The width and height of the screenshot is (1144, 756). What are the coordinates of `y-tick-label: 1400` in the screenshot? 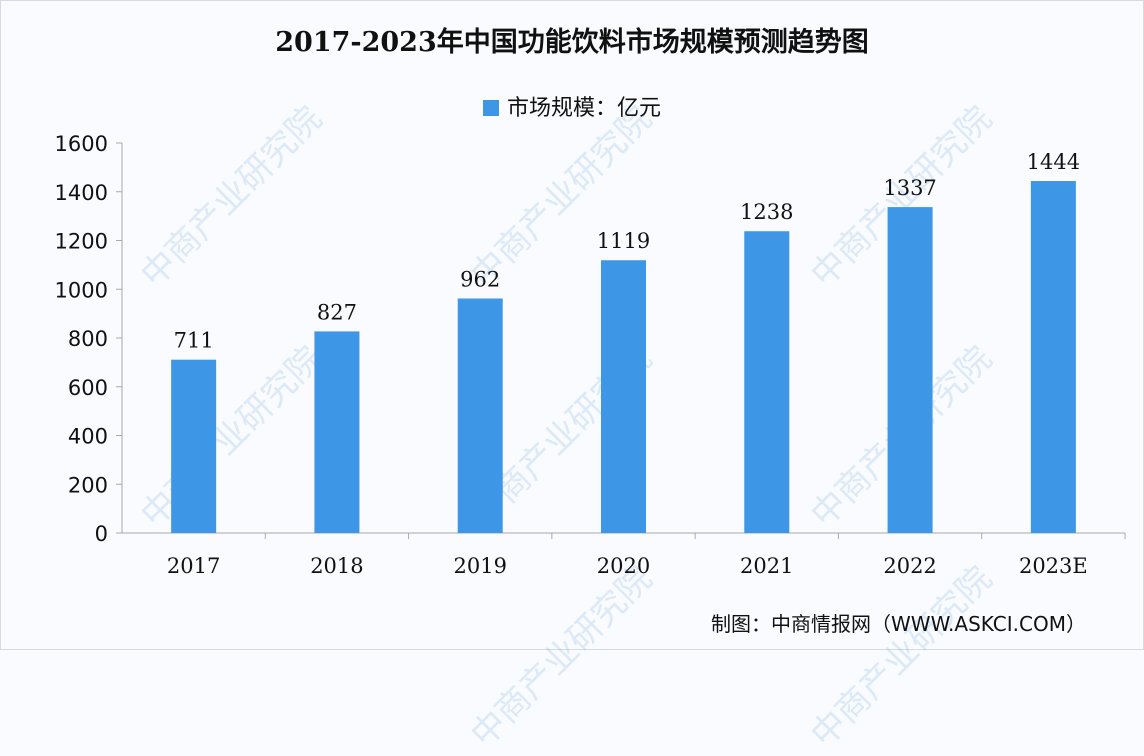 It's located at (81, 193).